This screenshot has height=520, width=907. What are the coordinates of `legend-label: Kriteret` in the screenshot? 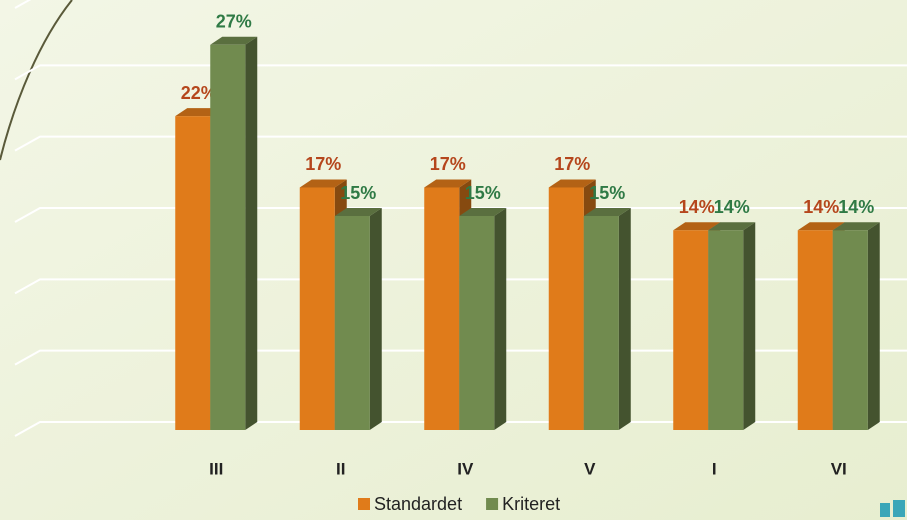 It's located at (531, 504).